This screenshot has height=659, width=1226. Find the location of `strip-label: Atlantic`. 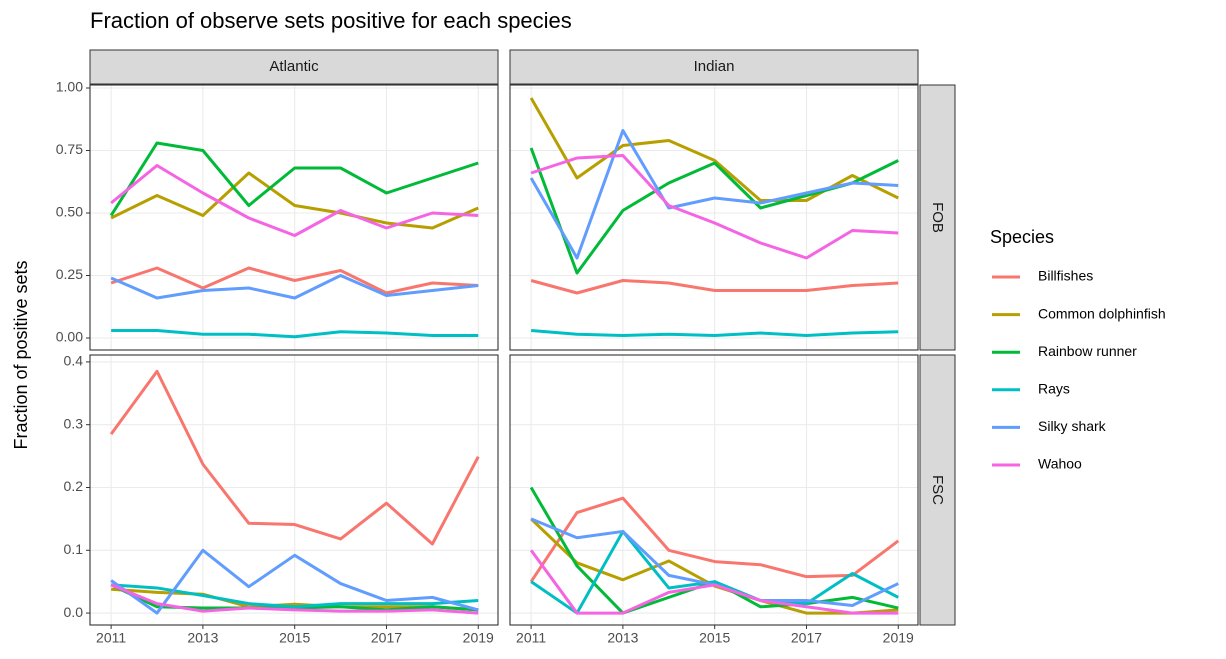

strip-label: Atlantic is located at coordinates (294, 66).